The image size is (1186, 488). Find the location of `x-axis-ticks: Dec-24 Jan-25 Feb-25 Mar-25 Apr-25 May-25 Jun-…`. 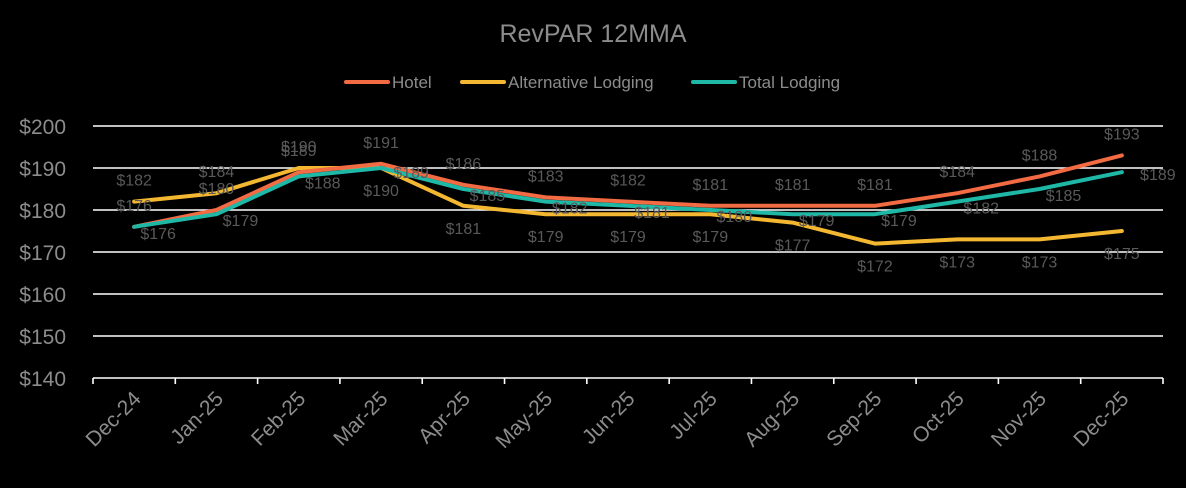

x-axis-ticks: Dec-24 Jan-25 Feb-25 Mar-25 Apr-25 May-25 Jun-… is located at coordinates (608, 420).